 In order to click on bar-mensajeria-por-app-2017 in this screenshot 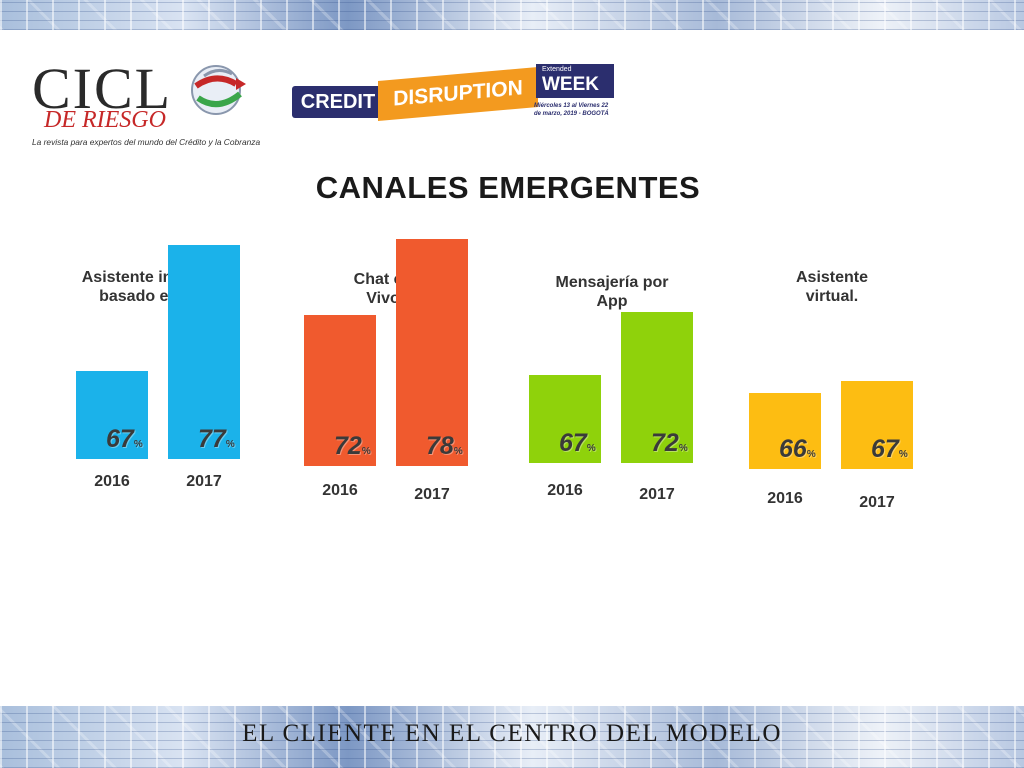, I will do `click(657, 387)`.